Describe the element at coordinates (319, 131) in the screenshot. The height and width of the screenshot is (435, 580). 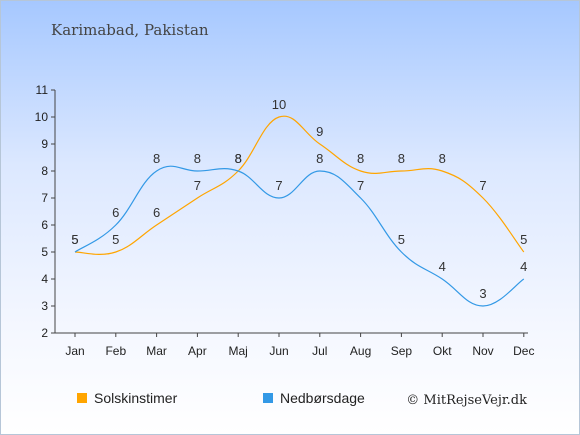
I see `data-label: 9` at that location.